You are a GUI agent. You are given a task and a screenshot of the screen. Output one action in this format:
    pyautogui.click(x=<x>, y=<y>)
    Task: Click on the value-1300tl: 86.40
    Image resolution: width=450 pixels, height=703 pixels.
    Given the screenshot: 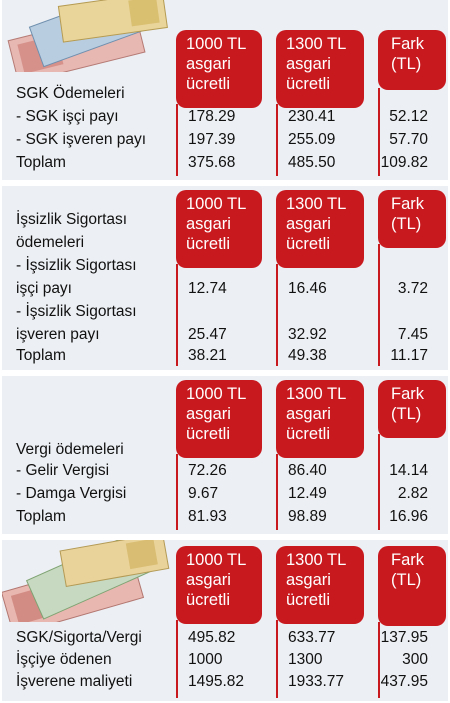 What is the action you would take?
    pyautogui.click(x=307, y=470)
    